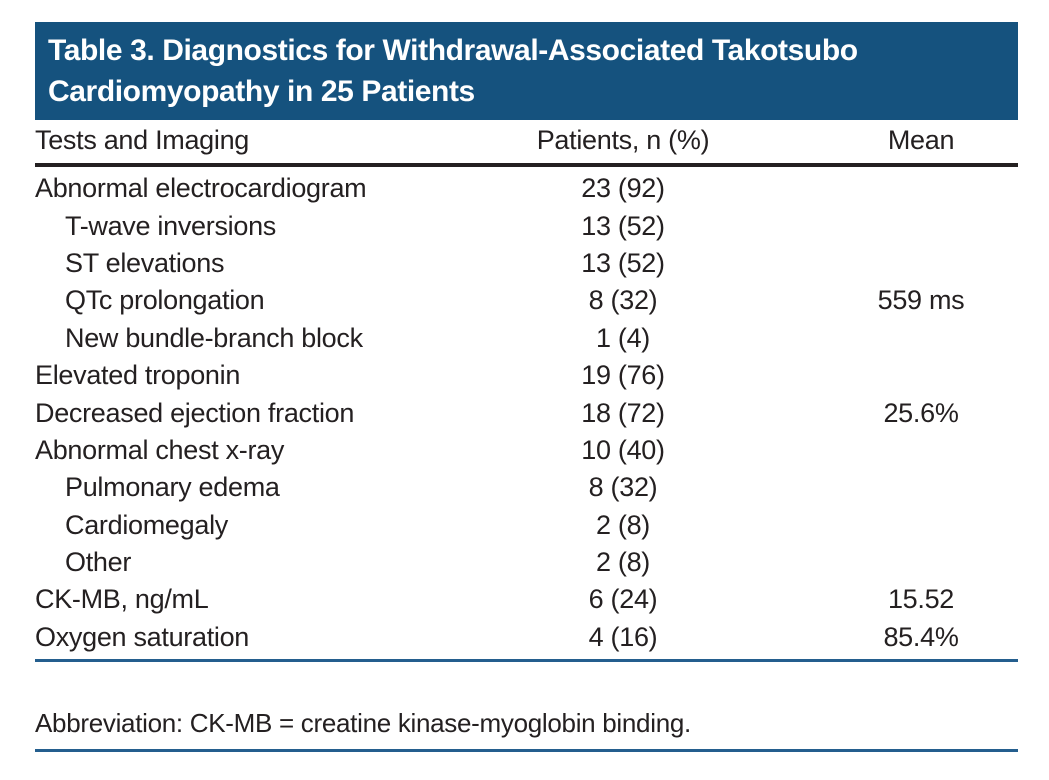  Describe the element at coordinates (623, 375) in the screenshot. I see `patients-cell: 19 (76)` at that location.